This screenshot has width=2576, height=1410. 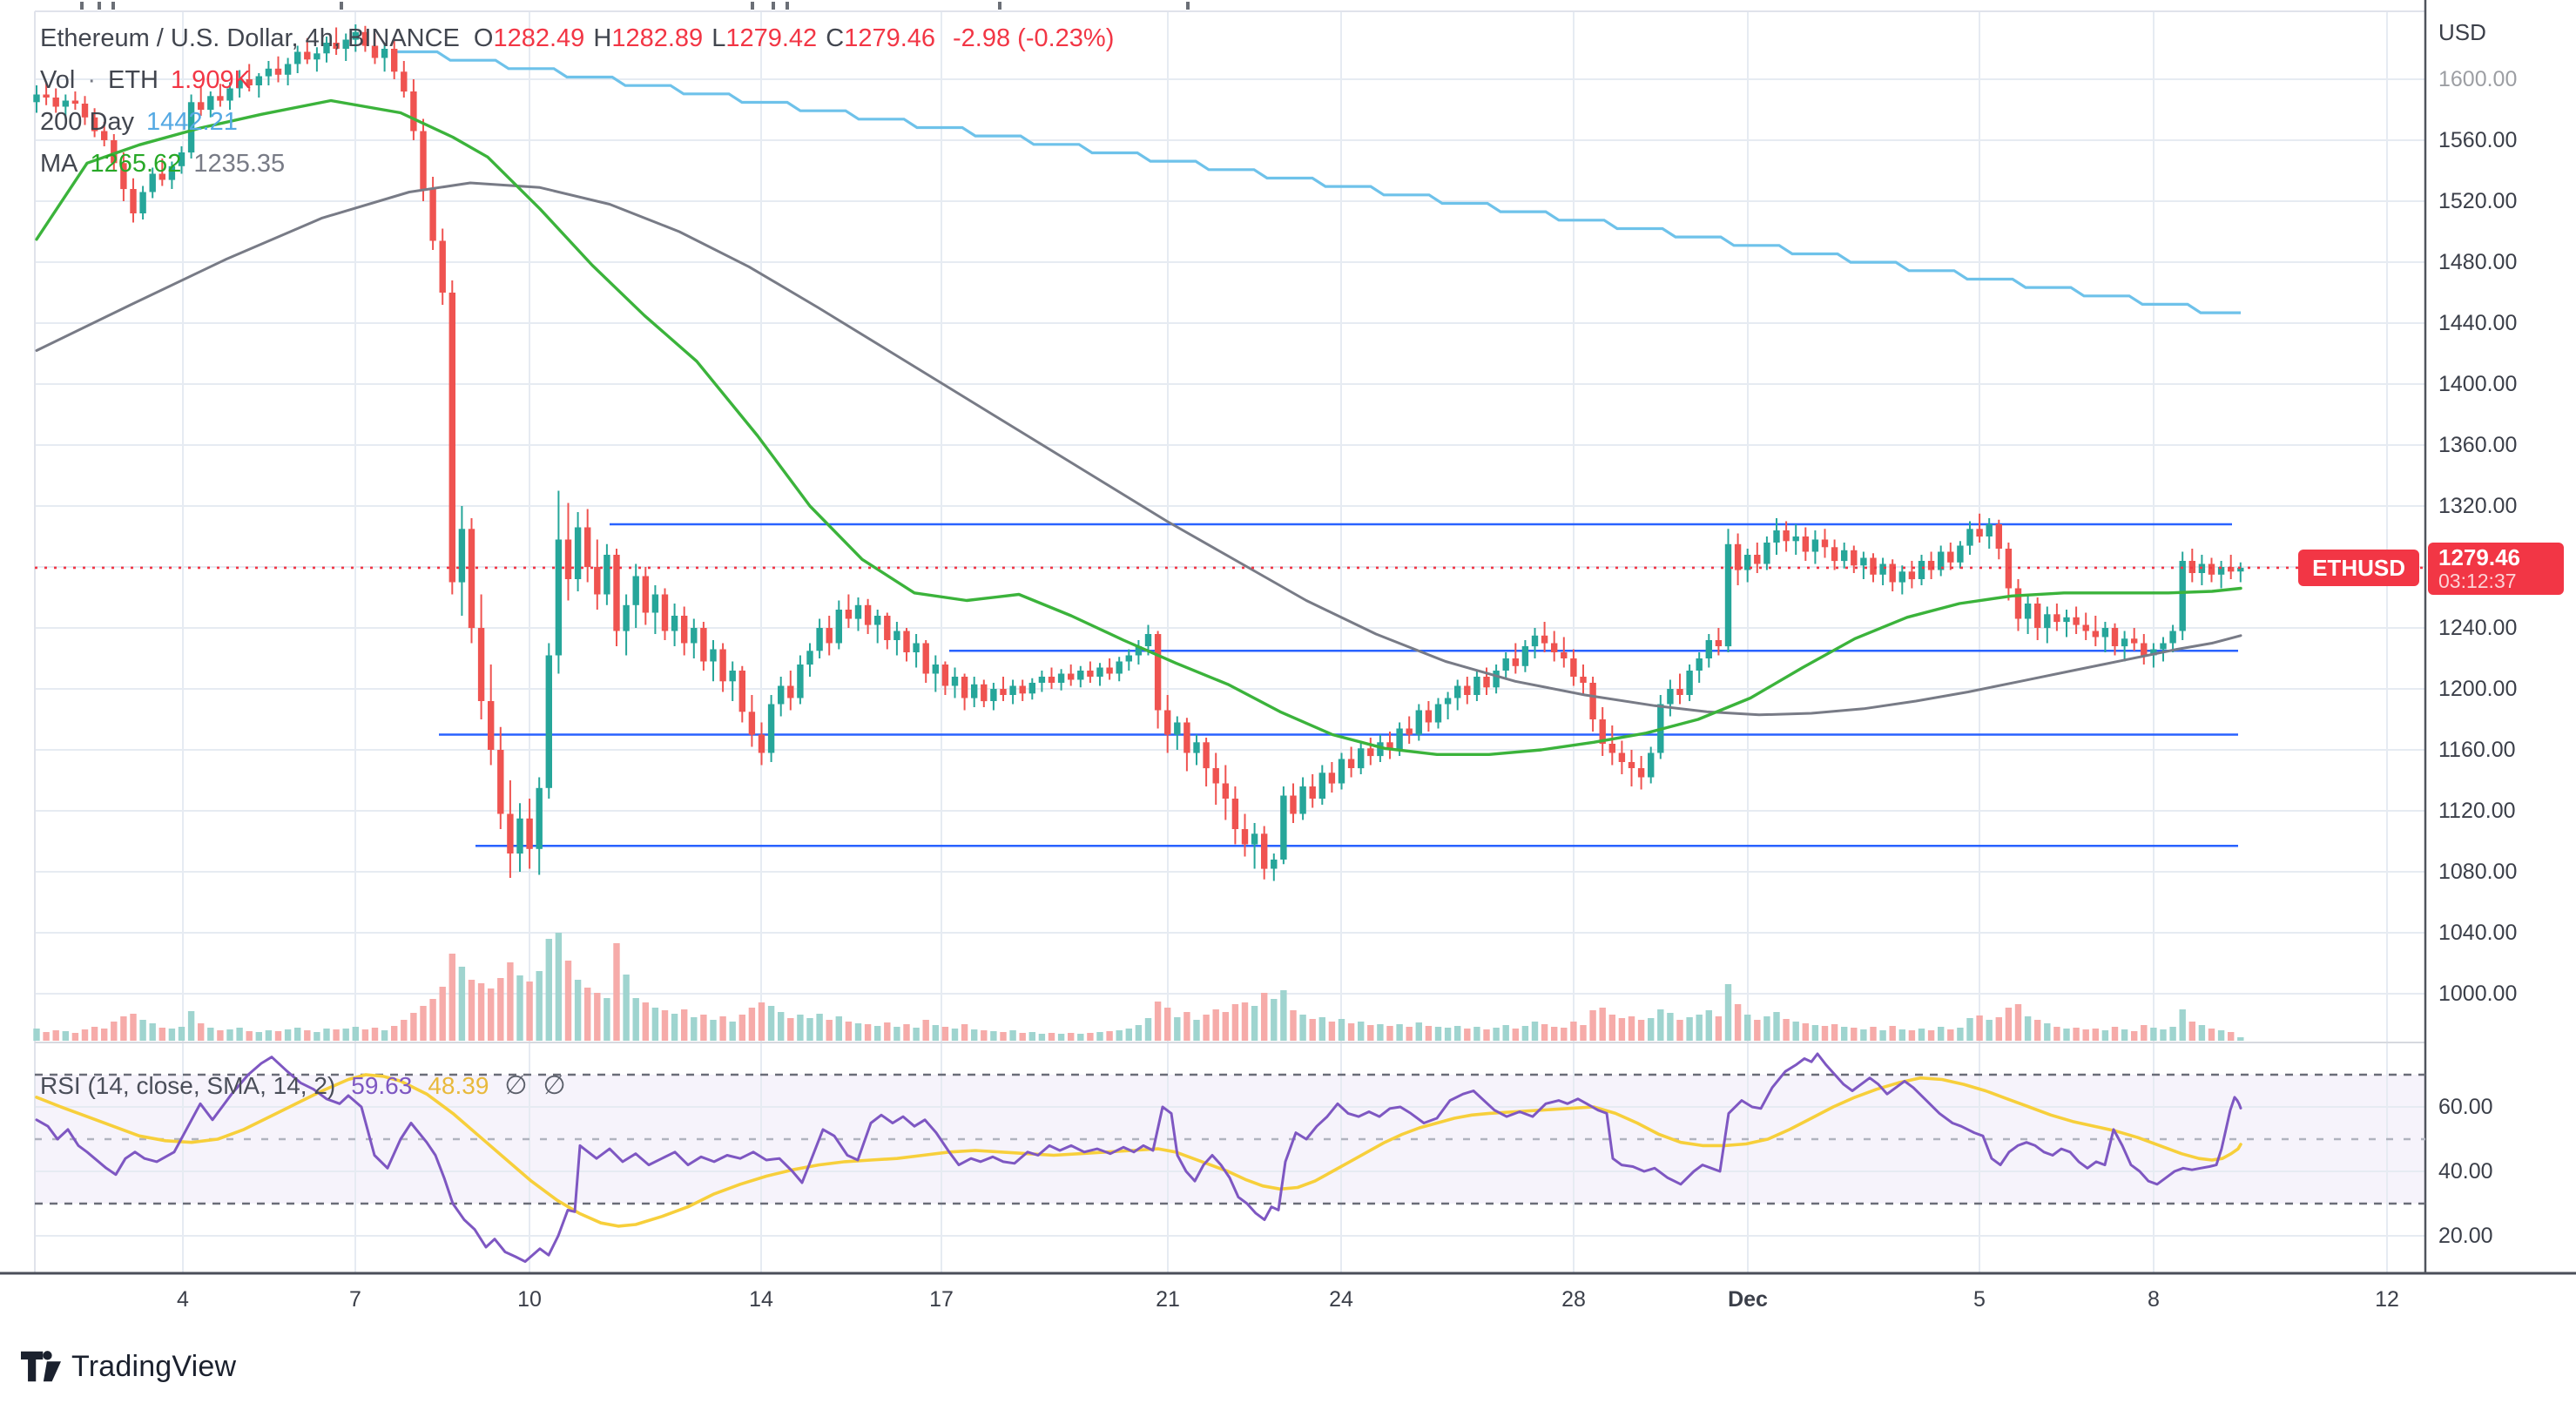 I want to click on ma-slow-value: 1235.35, so click(x=240, y=164).